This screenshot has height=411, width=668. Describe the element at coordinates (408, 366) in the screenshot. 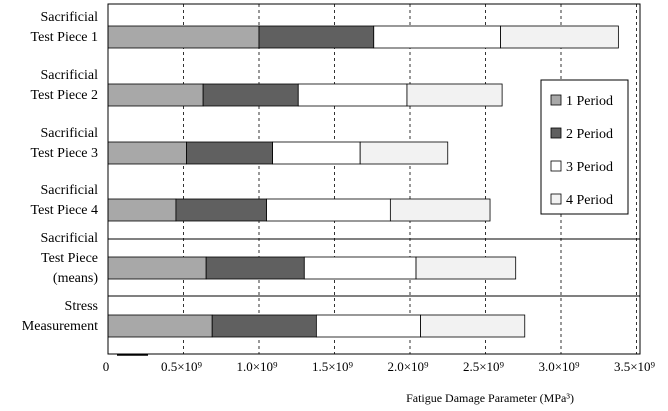

I see `x-tick-label: 2.0×10⁹` at that location.